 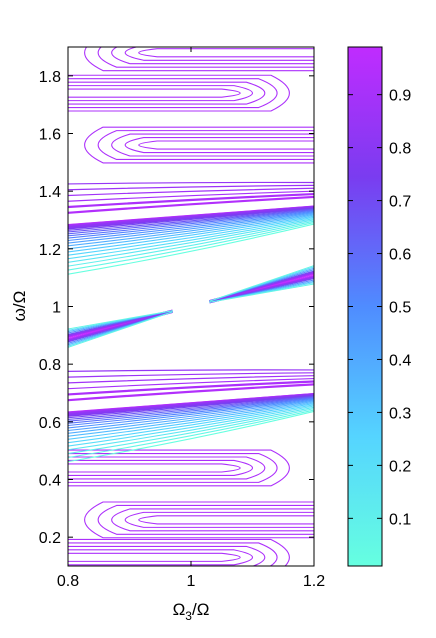 I want to click on y-tick-label: 0.4, so click(x=50, y=481).